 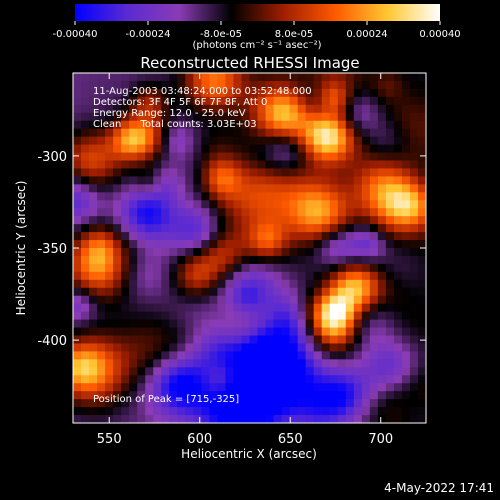 I want to click on timestamp: 4-May-2022 17:41, so click(x=439, y=488).